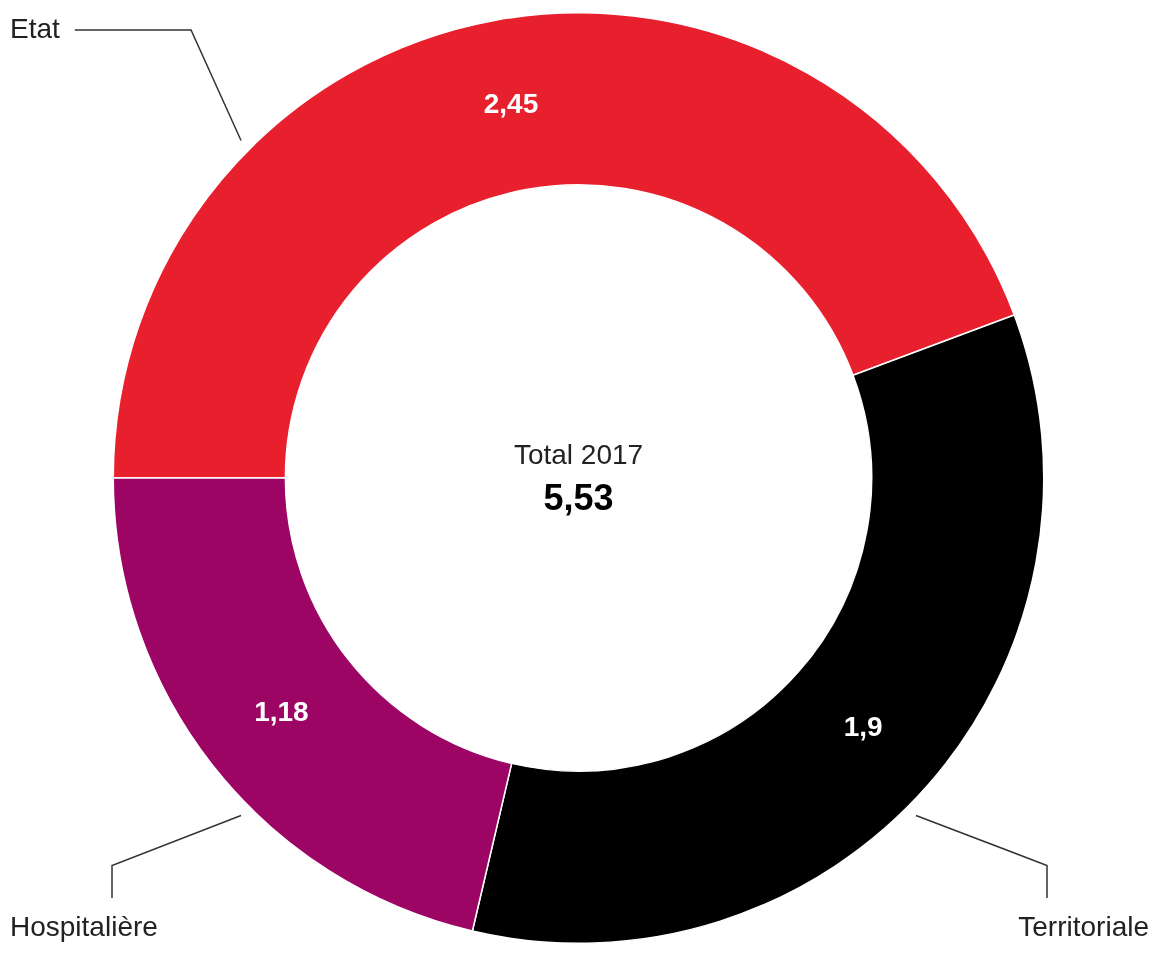  Describe the element at coordinates (578, 454) in the screenshot. I see `text: Total 2017` at that location.